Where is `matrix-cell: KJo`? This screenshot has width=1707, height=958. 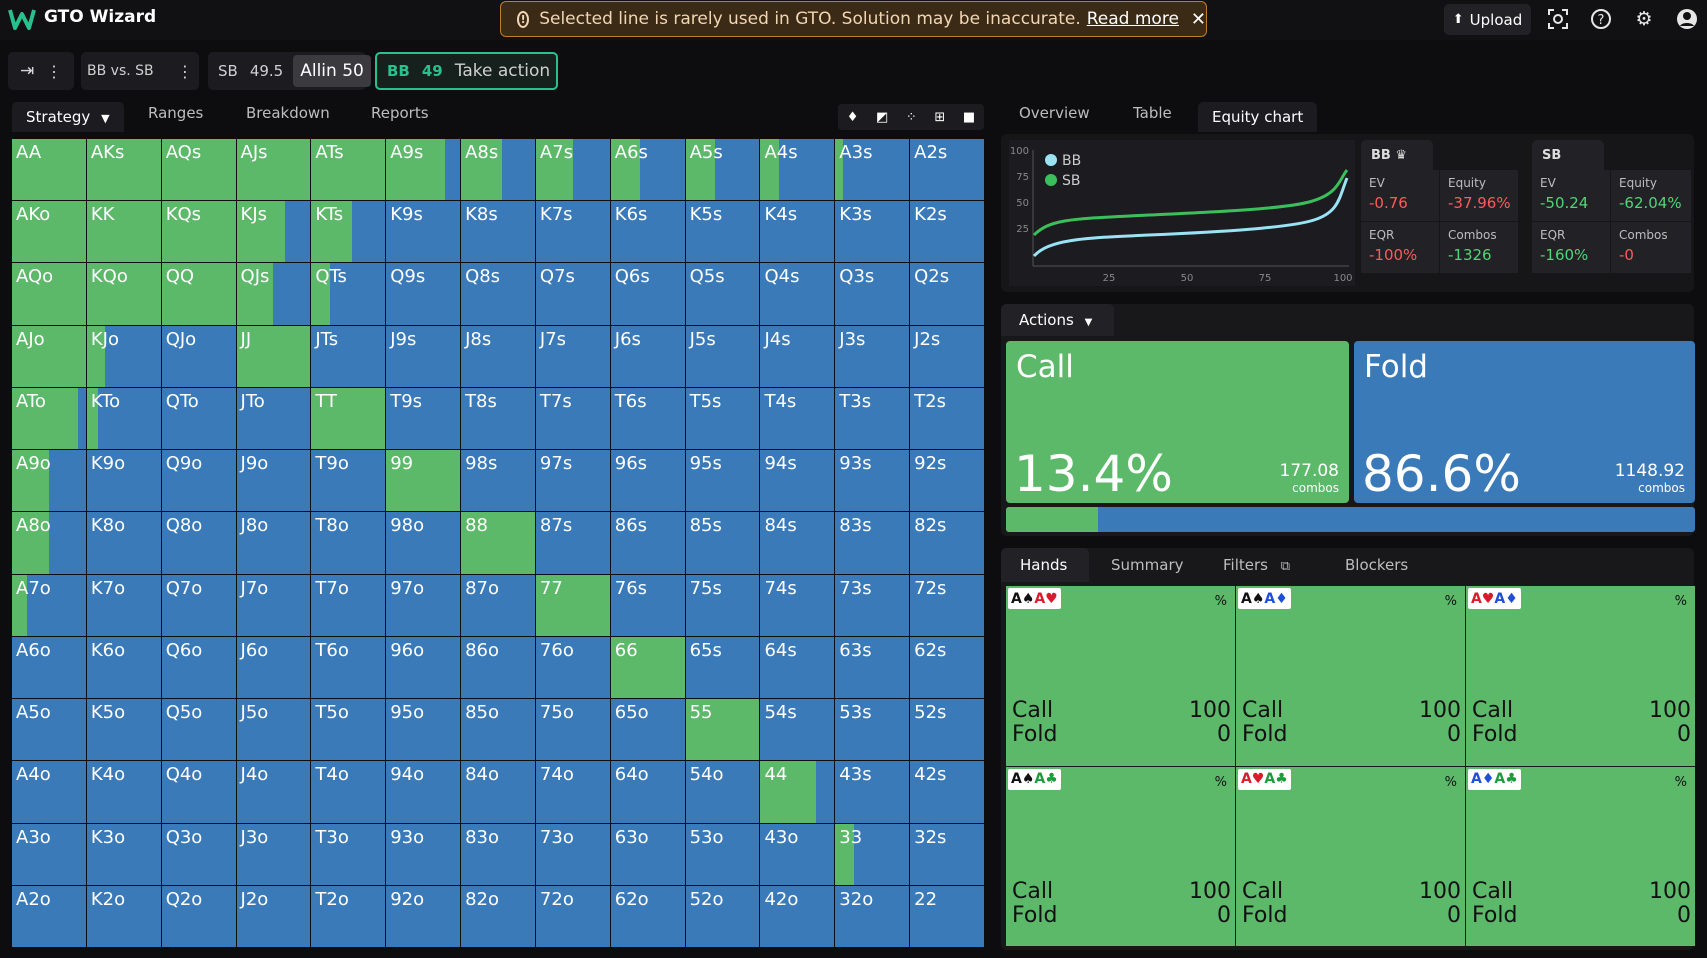 matrix-cell: KJo is located at coordinates (123, 356).